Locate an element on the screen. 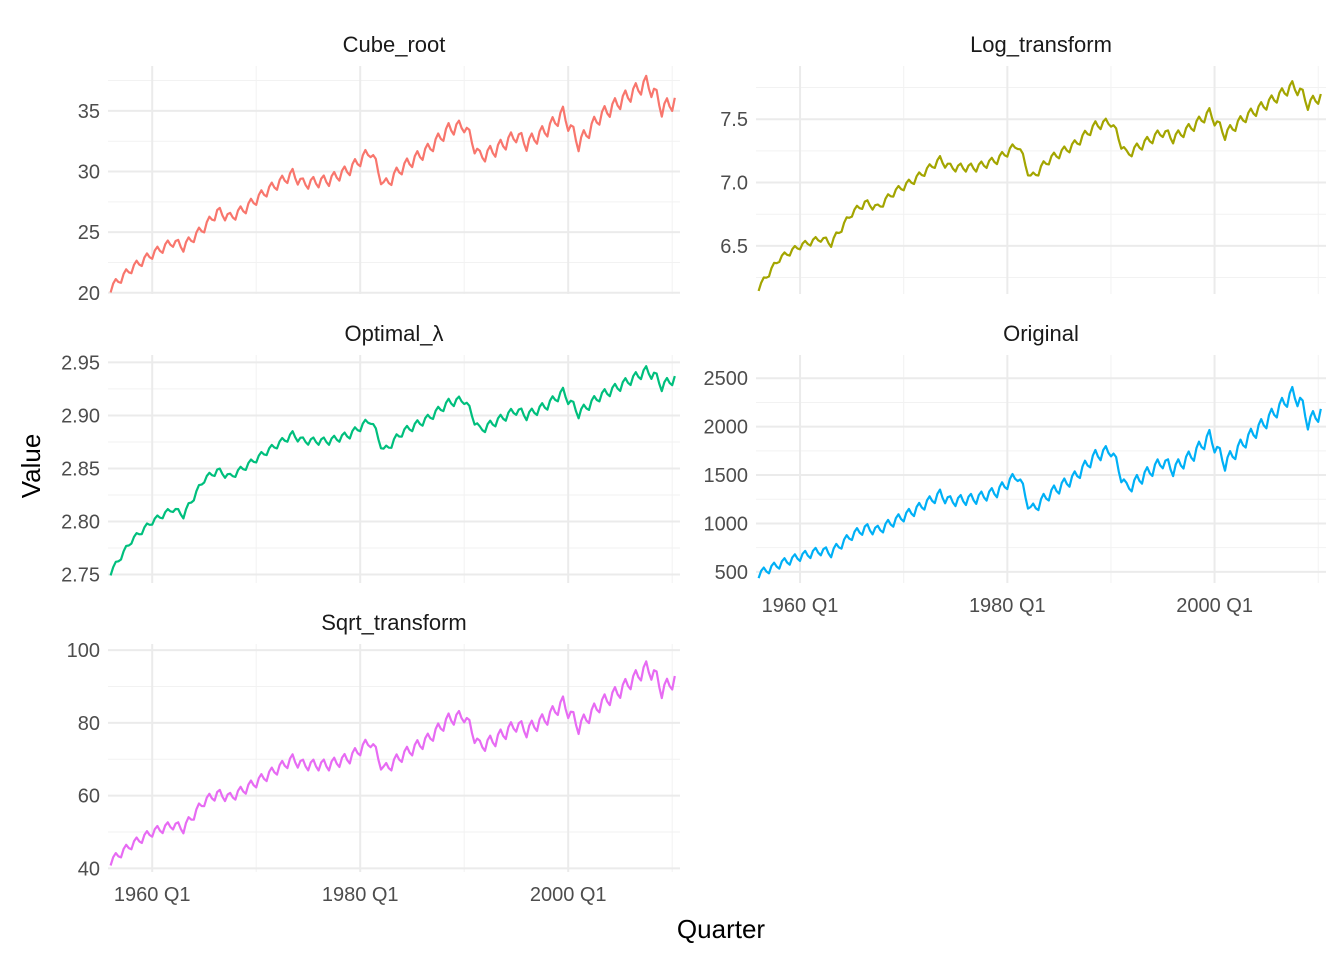  y-tick-label: 2500 is located at coordinates (726, 379).